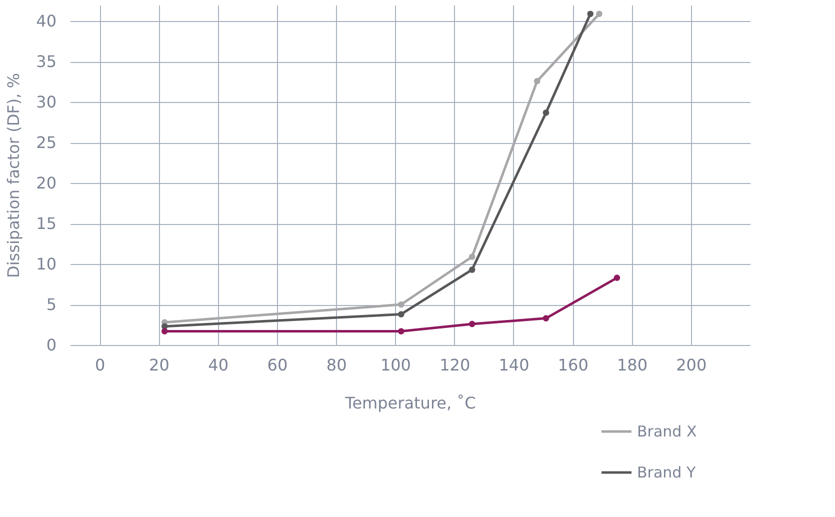 The image size is (835, 517). I want to click on y-tick-label: 40, so click(46, 21).